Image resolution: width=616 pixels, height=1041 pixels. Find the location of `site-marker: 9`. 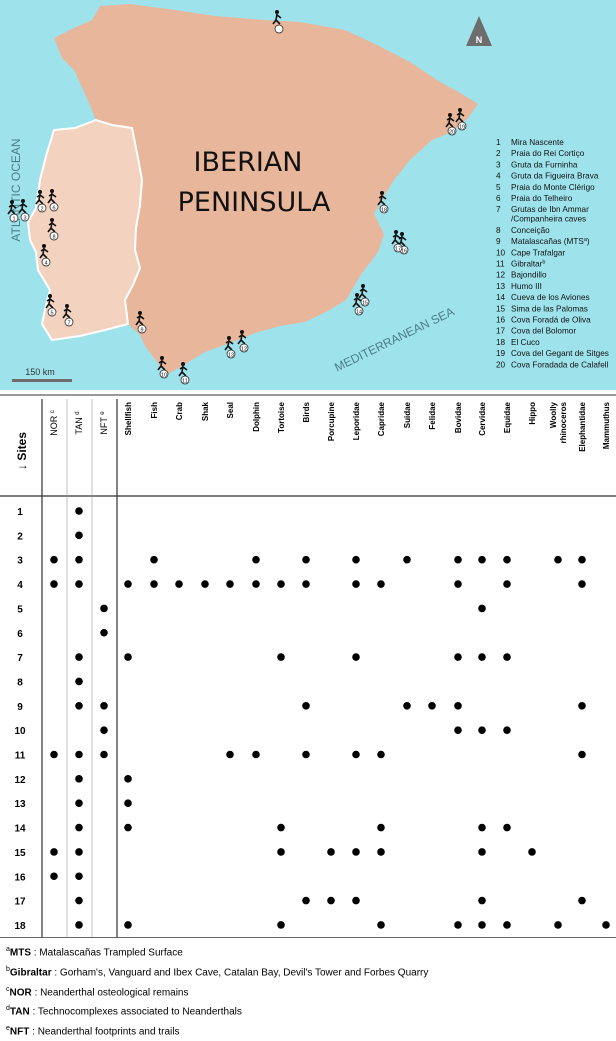

site-marker: 9 is located at coordinates (141, 322).